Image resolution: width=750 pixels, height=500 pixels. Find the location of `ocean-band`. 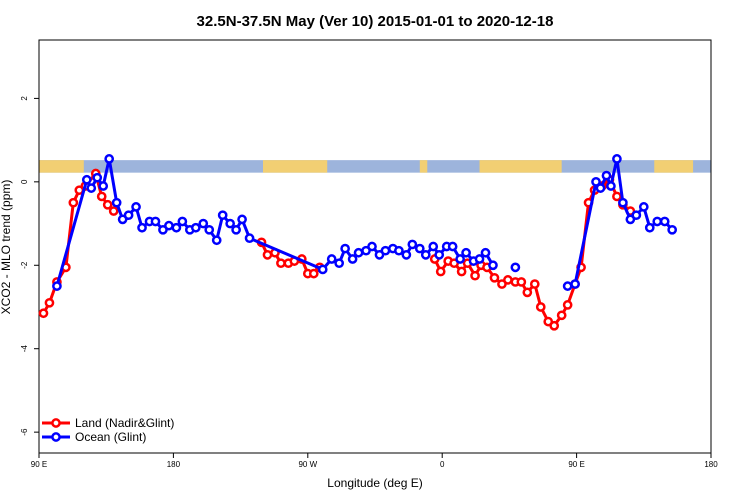

ocean-band is located at coordinates (375, 166).